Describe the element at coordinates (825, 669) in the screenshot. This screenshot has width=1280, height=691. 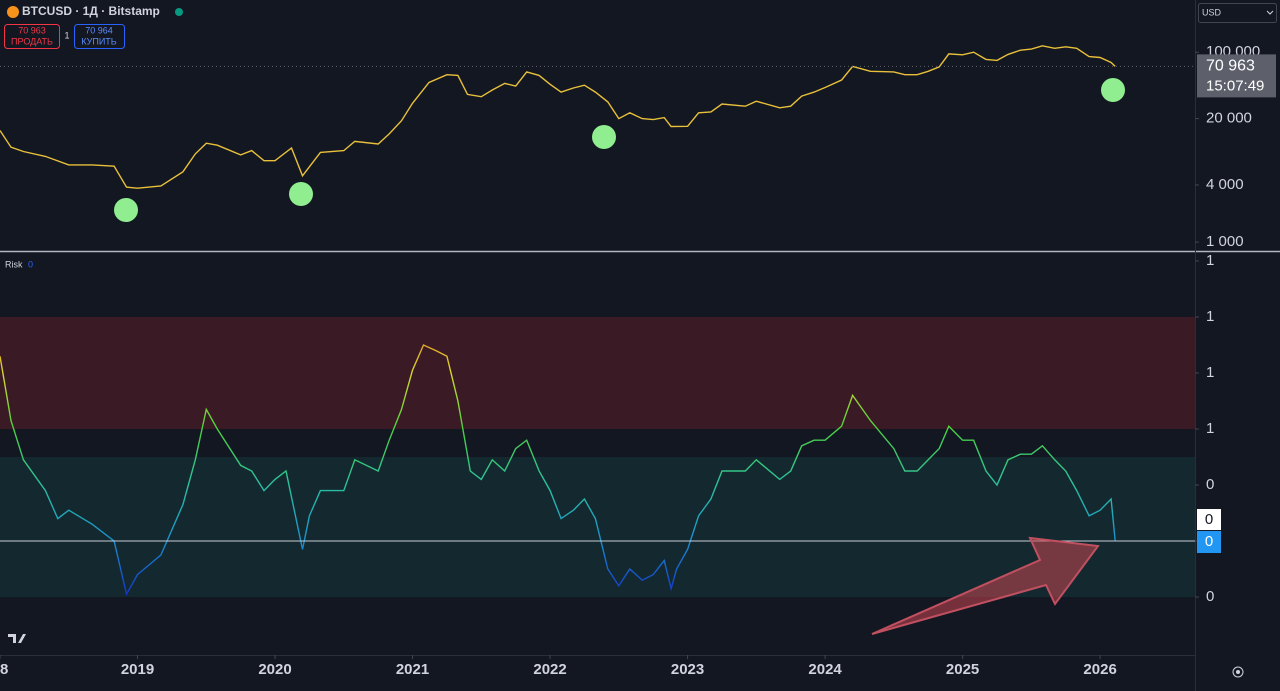
I see `x-tick-label: 2024` at that location.